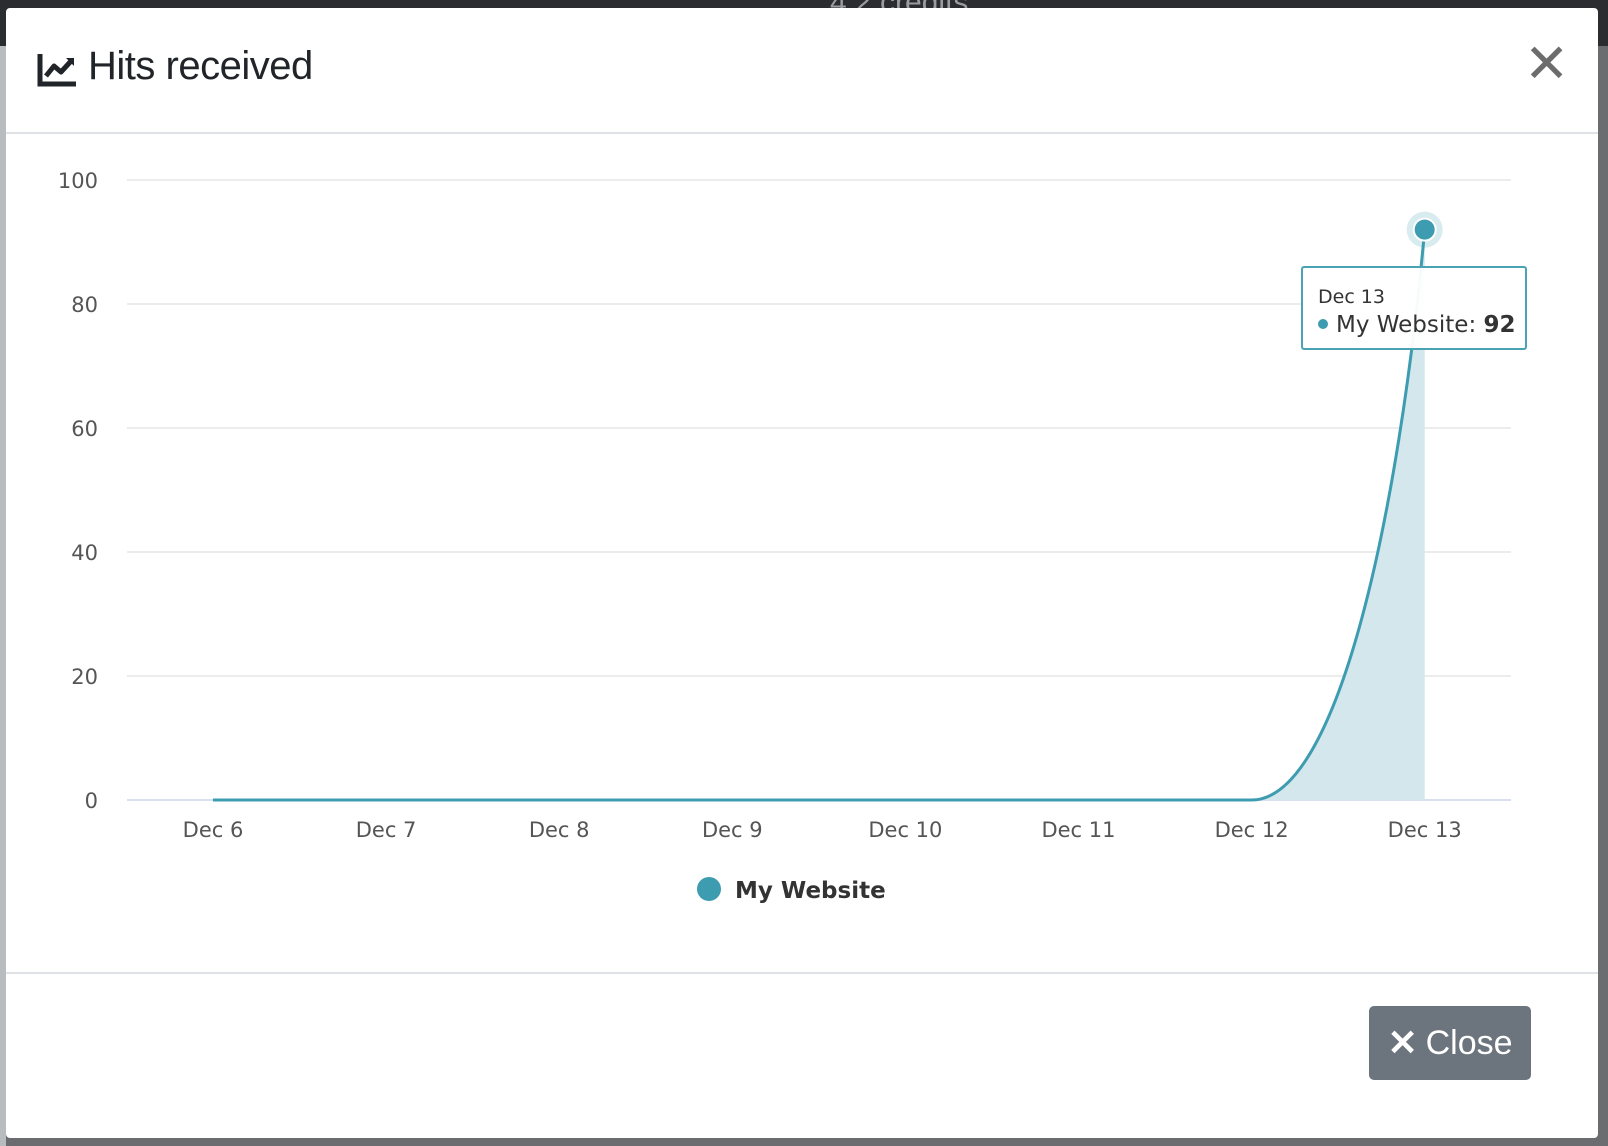  I want to click on close-button-icon: ✕, so click(1402, 1042).